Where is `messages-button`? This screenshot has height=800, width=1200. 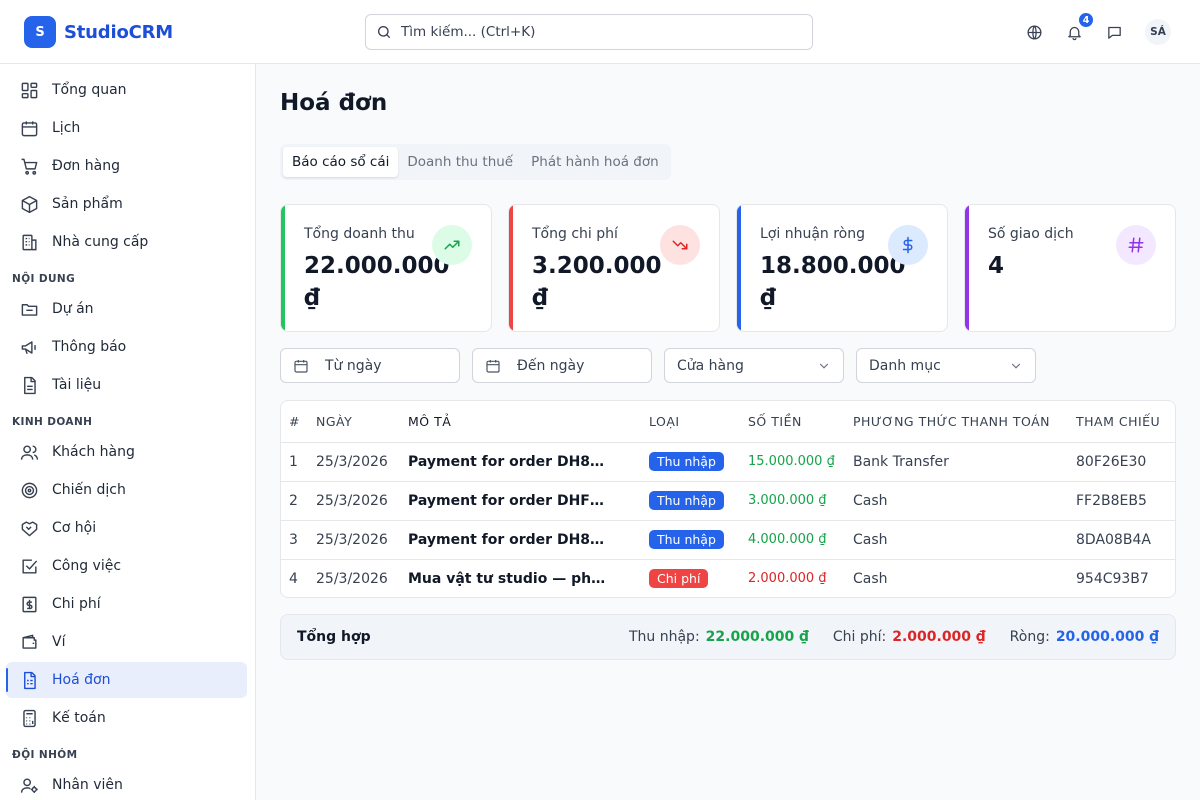
messages-button is located at coordinates (1114, 32).